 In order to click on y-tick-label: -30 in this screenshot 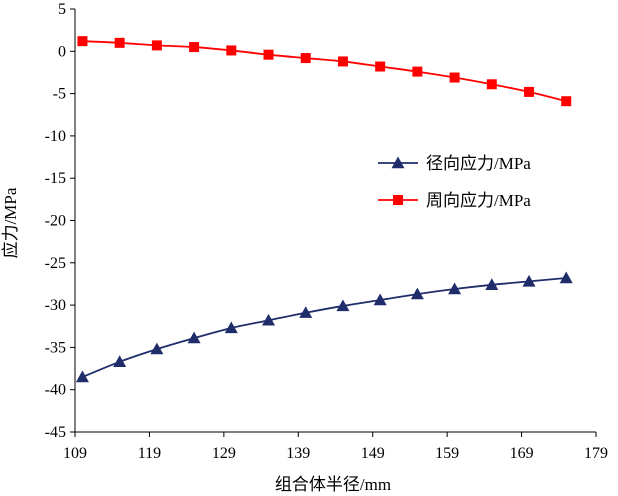, I will do `click(55, 305)`.